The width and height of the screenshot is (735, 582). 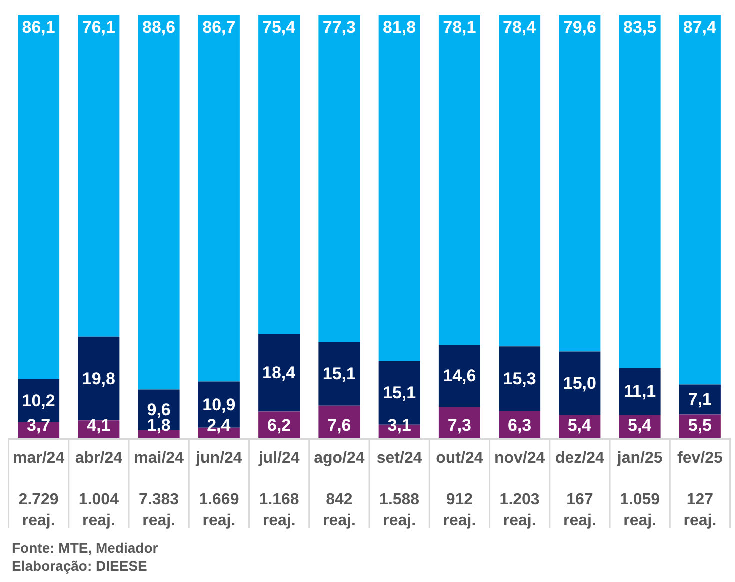 What do you see at coordinates (219, 27) in the screenshot?
I see `data-label: 86,7` at bounding box center [219, 27].